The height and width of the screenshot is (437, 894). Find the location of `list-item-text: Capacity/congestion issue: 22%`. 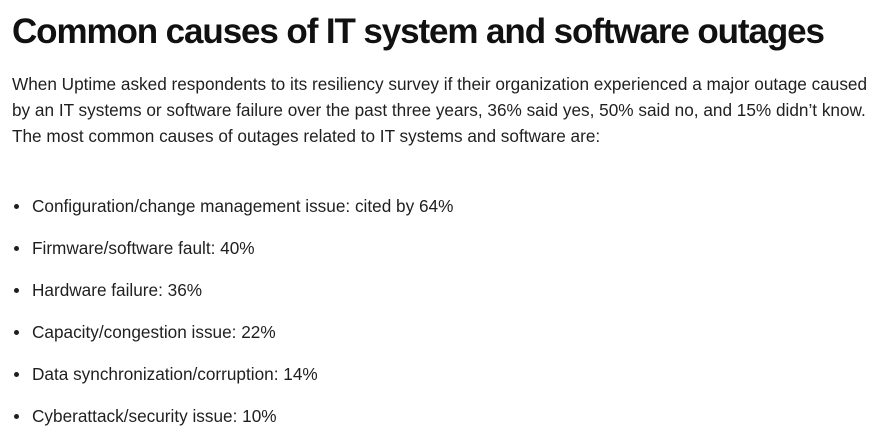

list-item-text: Capacity/congestion issue: 22% is located at coordinates (154, 332).